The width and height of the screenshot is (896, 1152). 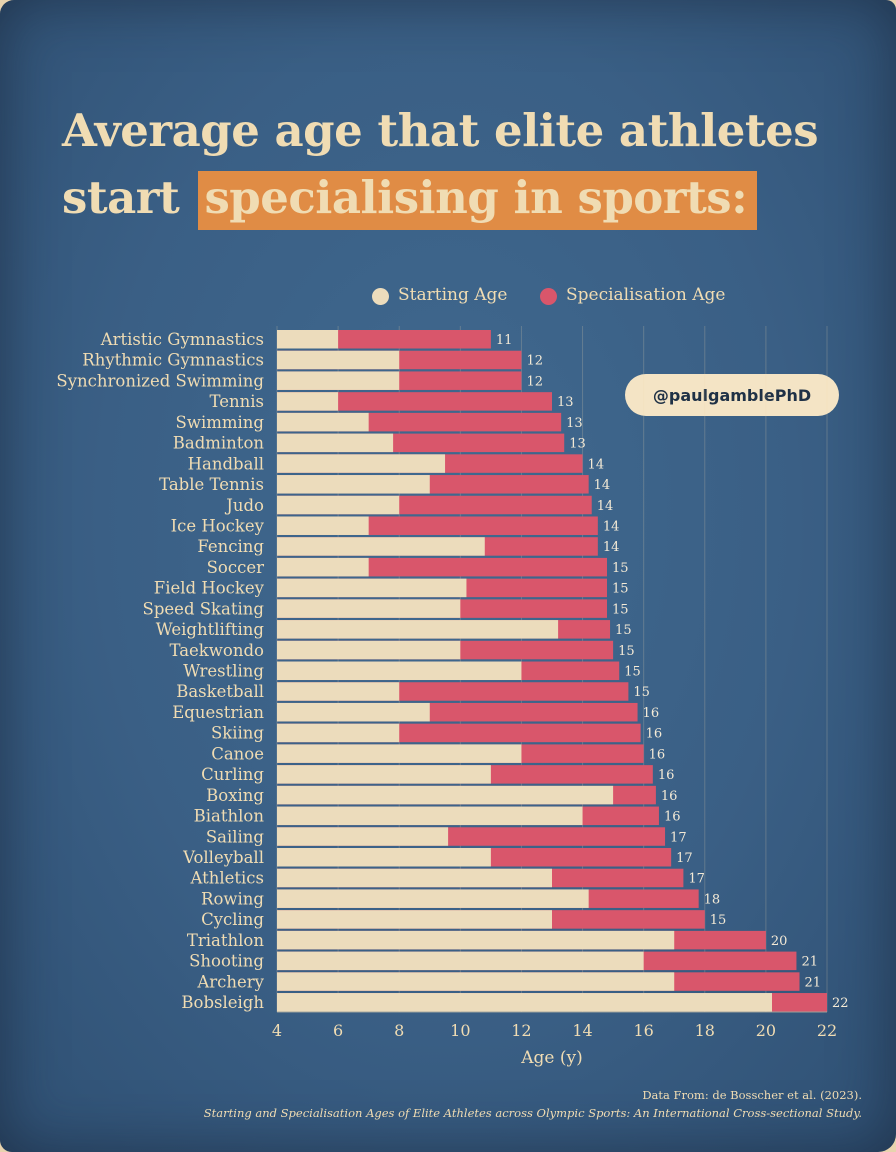 I want to click on x-tick-label: 12, so click(x=521, y=1030).